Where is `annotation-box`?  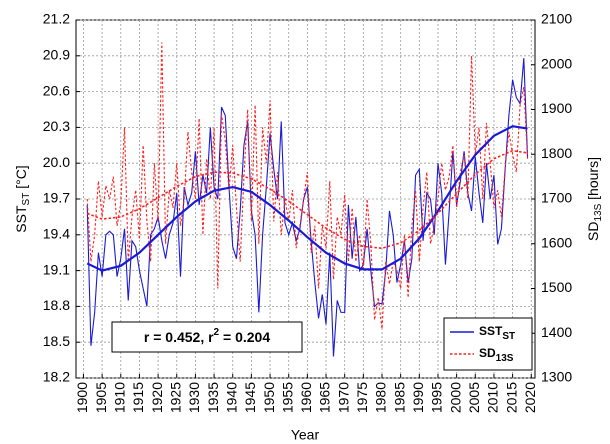 annotation-box is located at coordinates (207, 337).